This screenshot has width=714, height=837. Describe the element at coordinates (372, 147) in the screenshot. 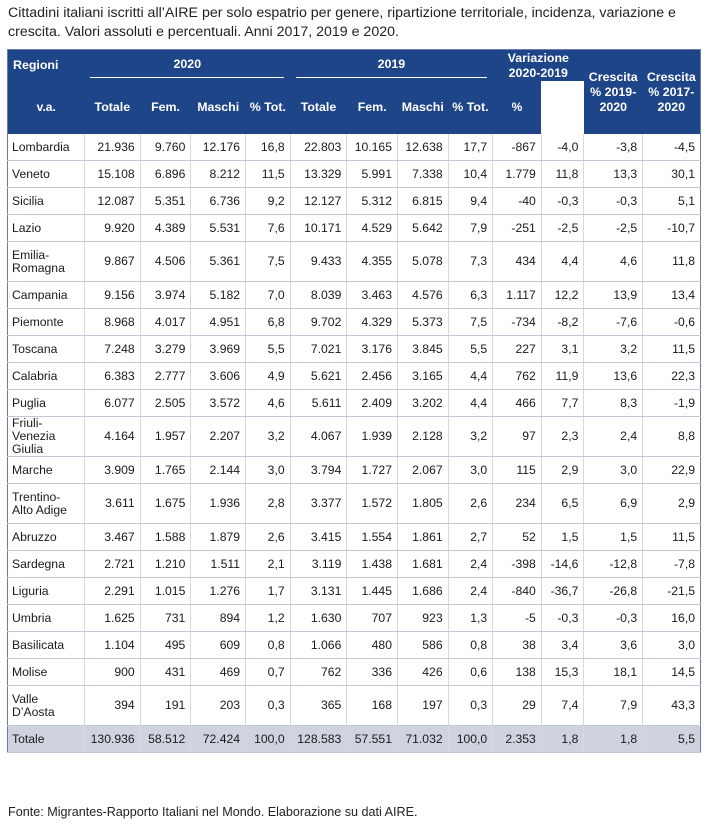

I see `cell-fem-2019: 10.165` at that location.